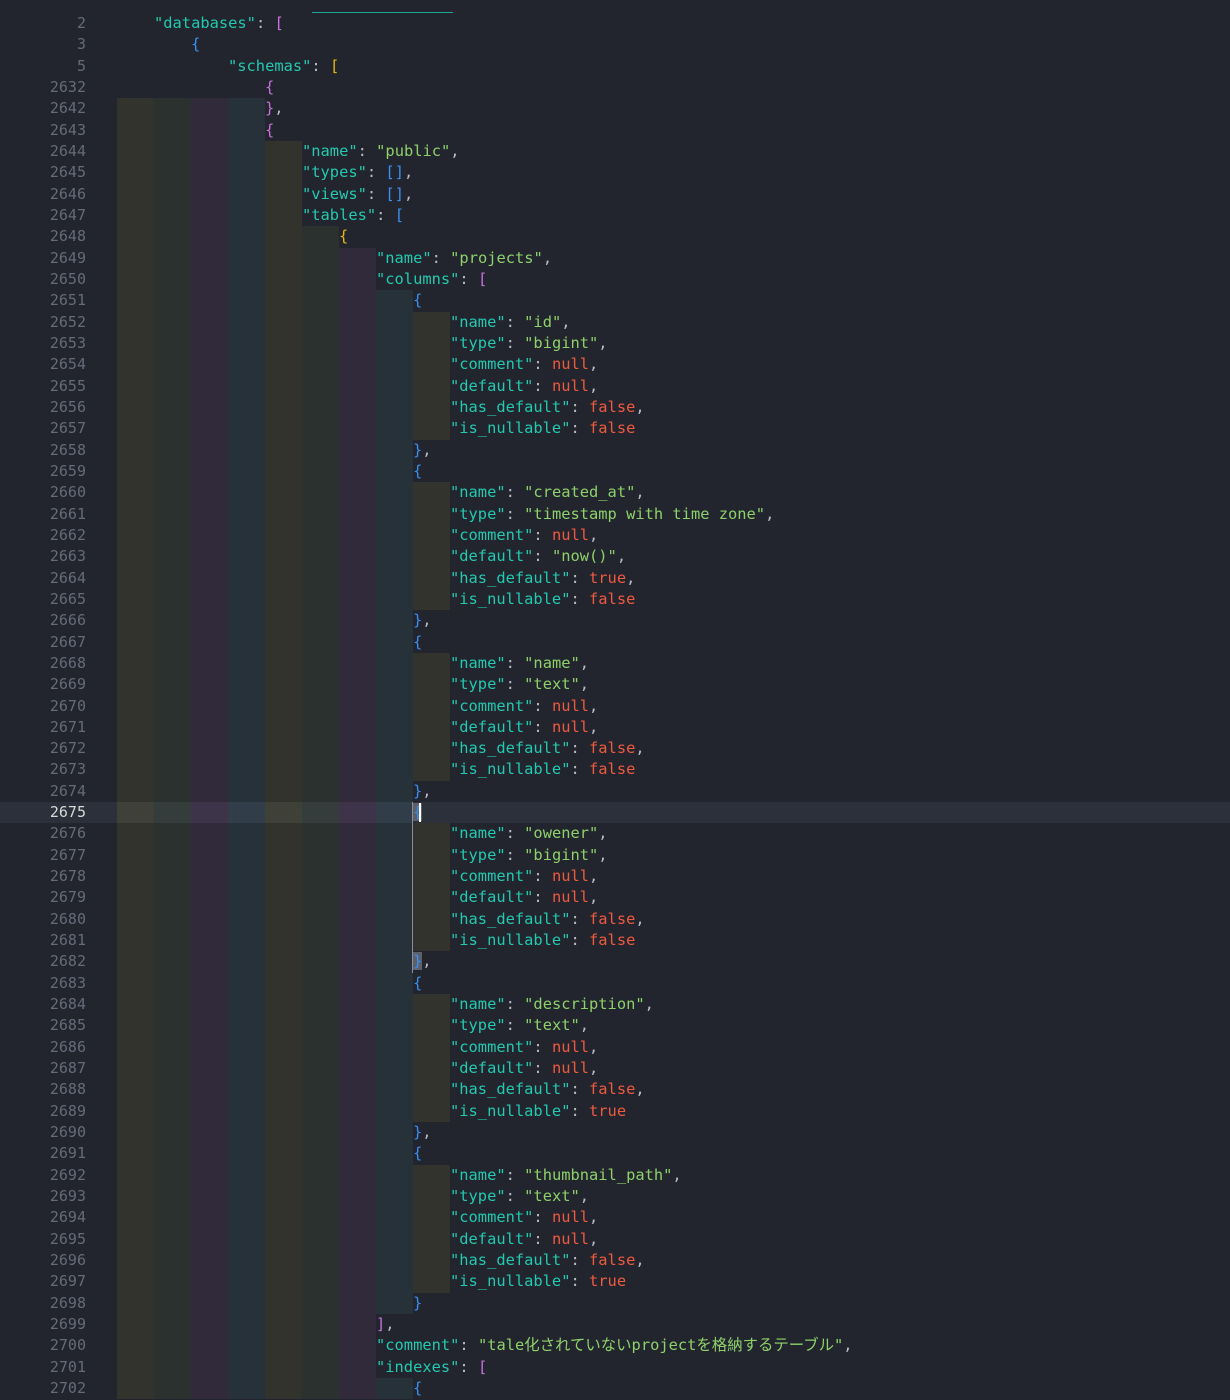  I want to click on code-line: 2 "databases": [, so click(615, 23).